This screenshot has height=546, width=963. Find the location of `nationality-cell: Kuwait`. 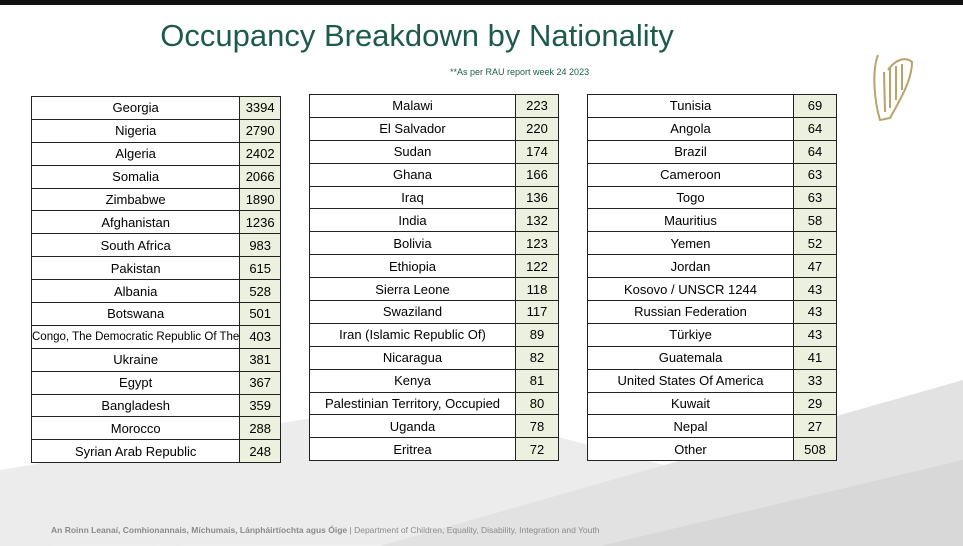

nationality-cell: Kuwait is located at coordinates (690, 403).